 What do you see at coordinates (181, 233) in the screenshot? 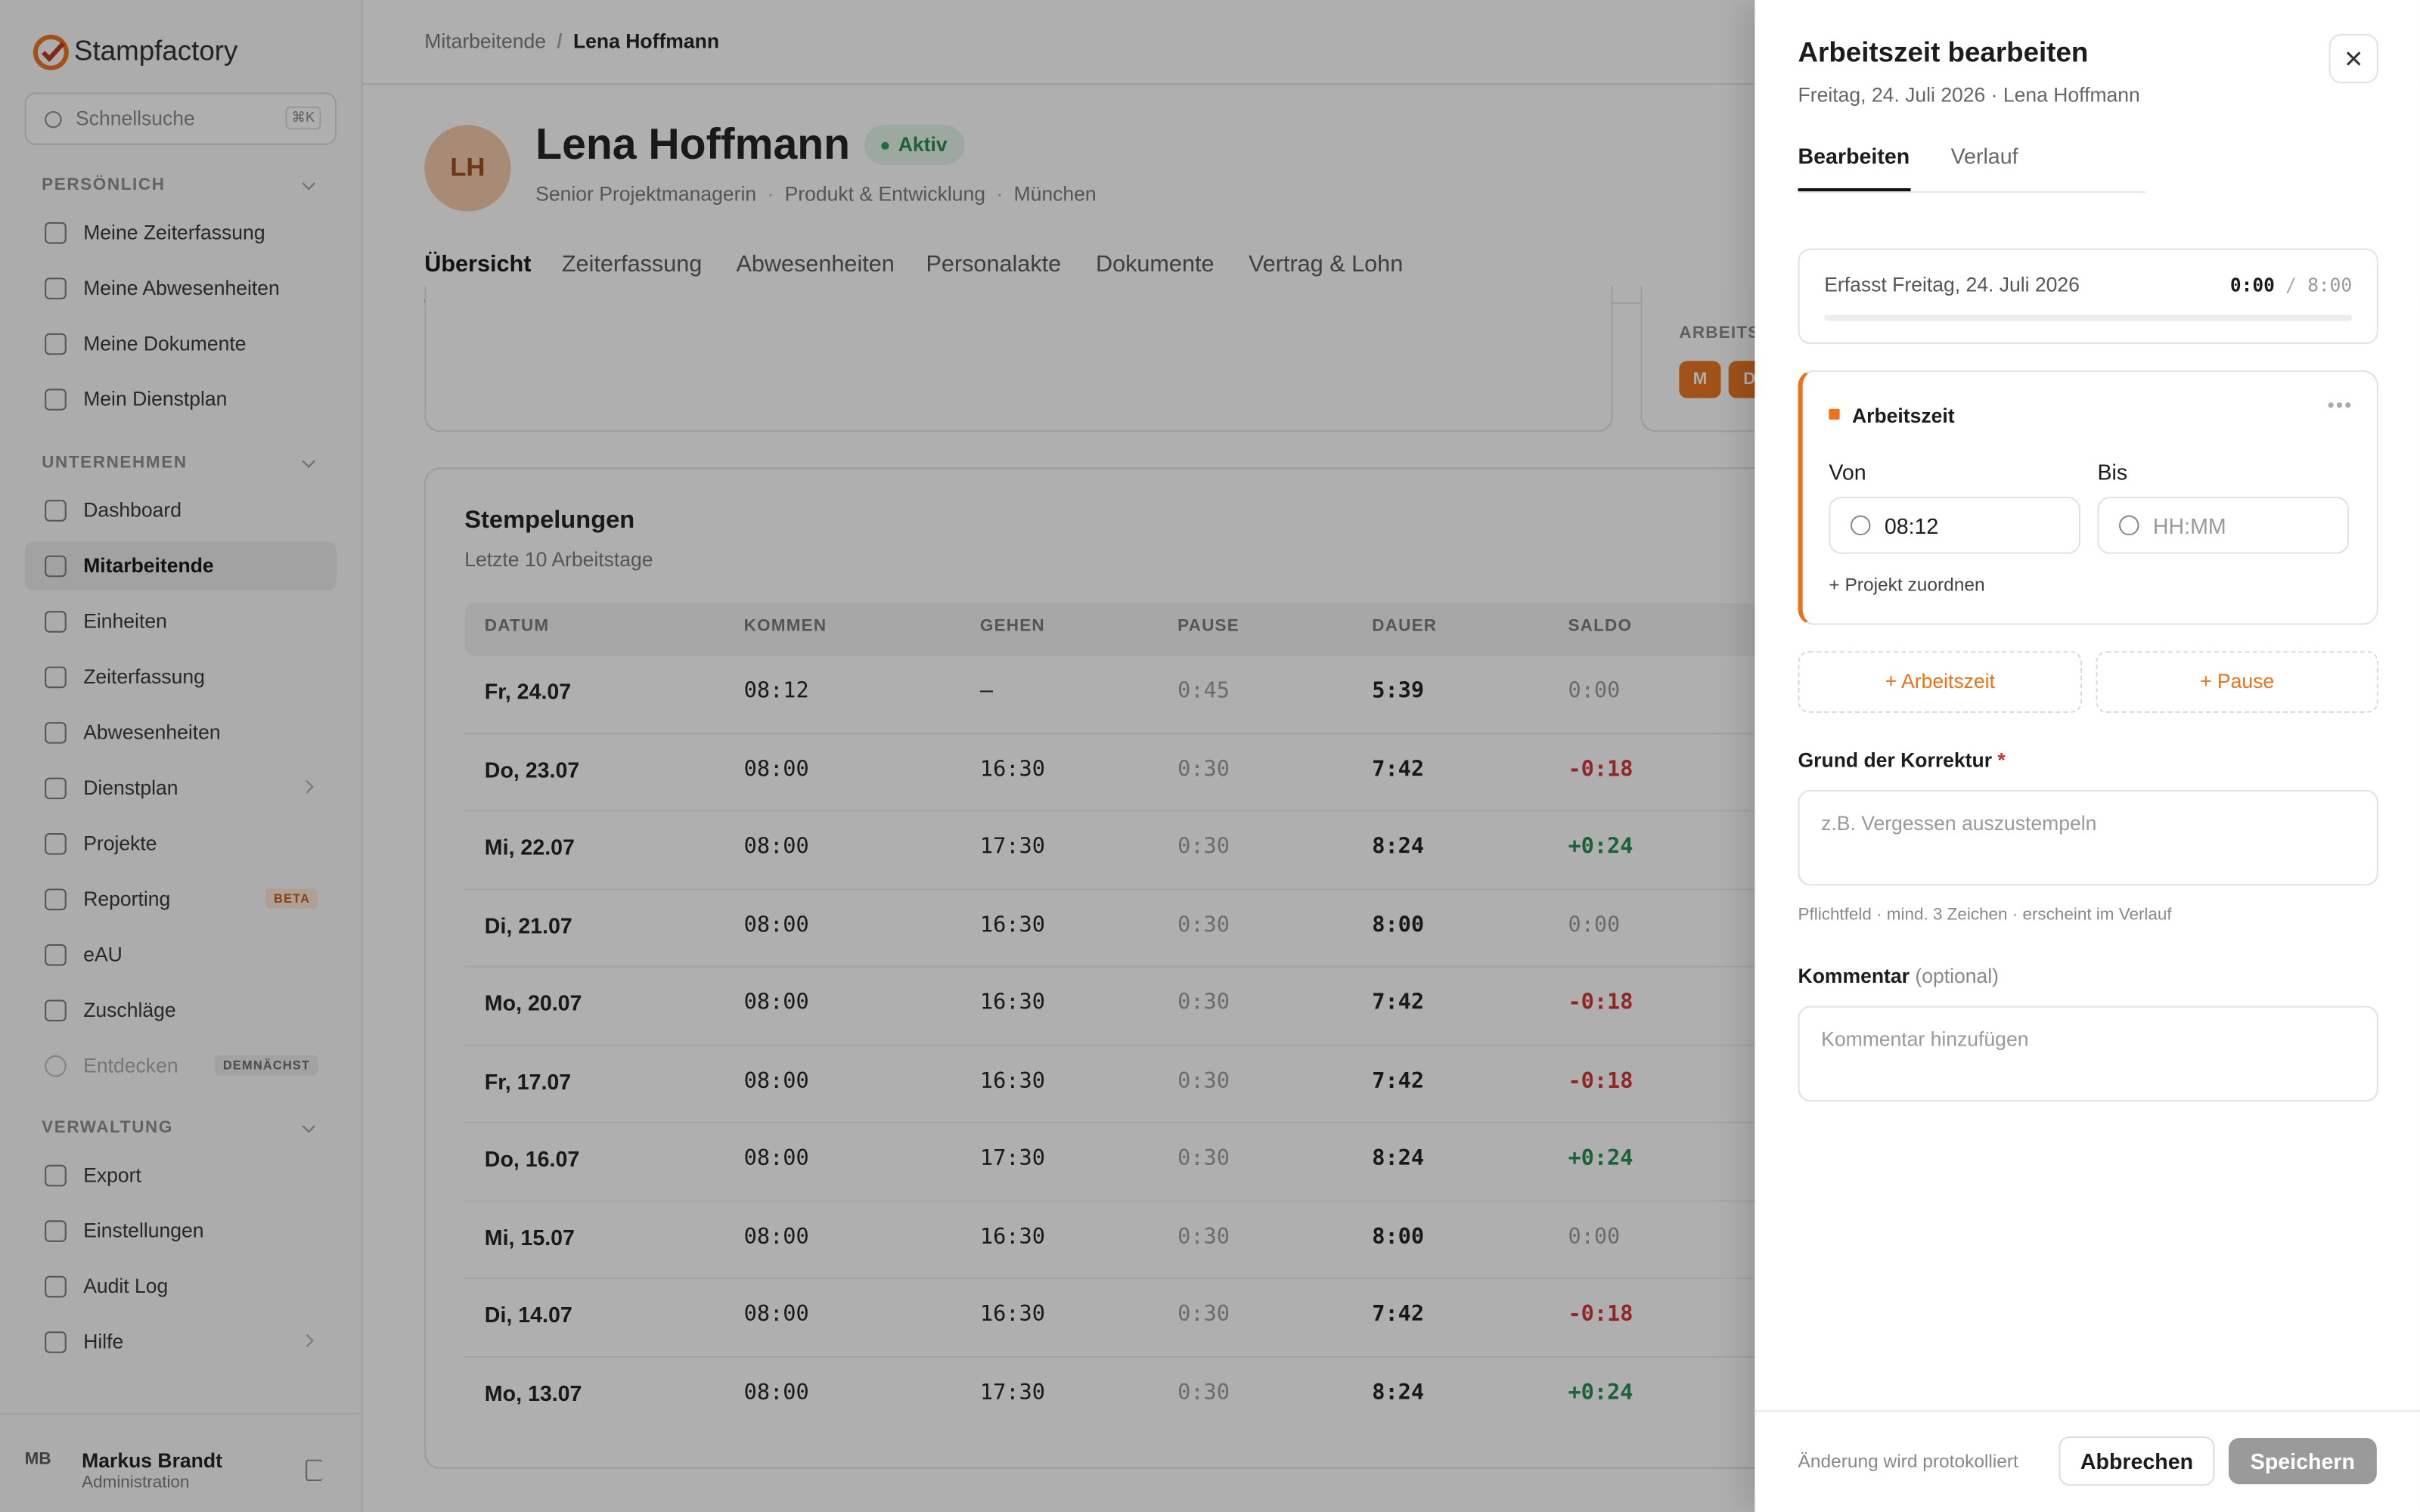
I see `nav-item: Meine Zeiterfassung` at bounding box center [181, 233].